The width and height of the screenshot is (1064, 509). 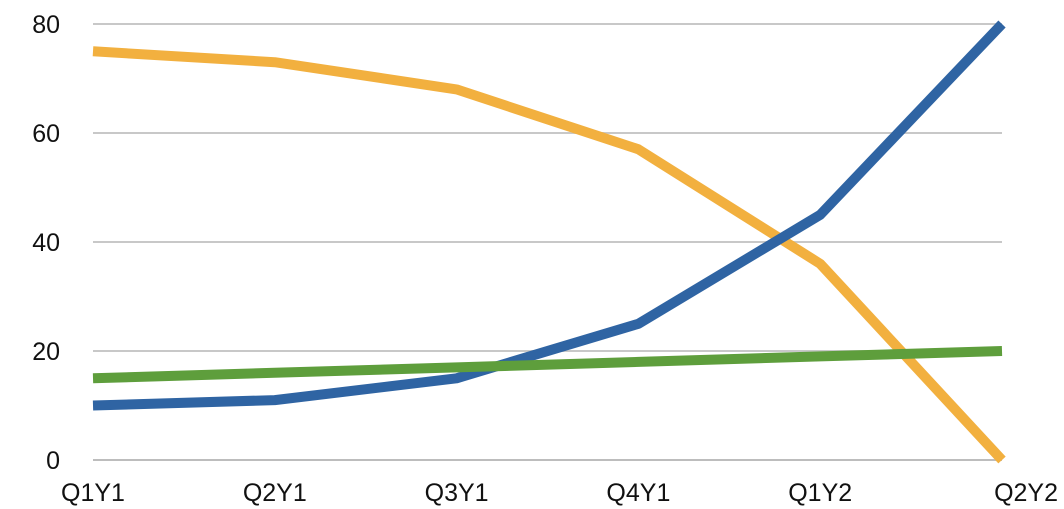 What do you see at coordinates (457, 493) in the screenshot?
I see `x-tick-label: Q3Y1` at bounding box center [457, 493].